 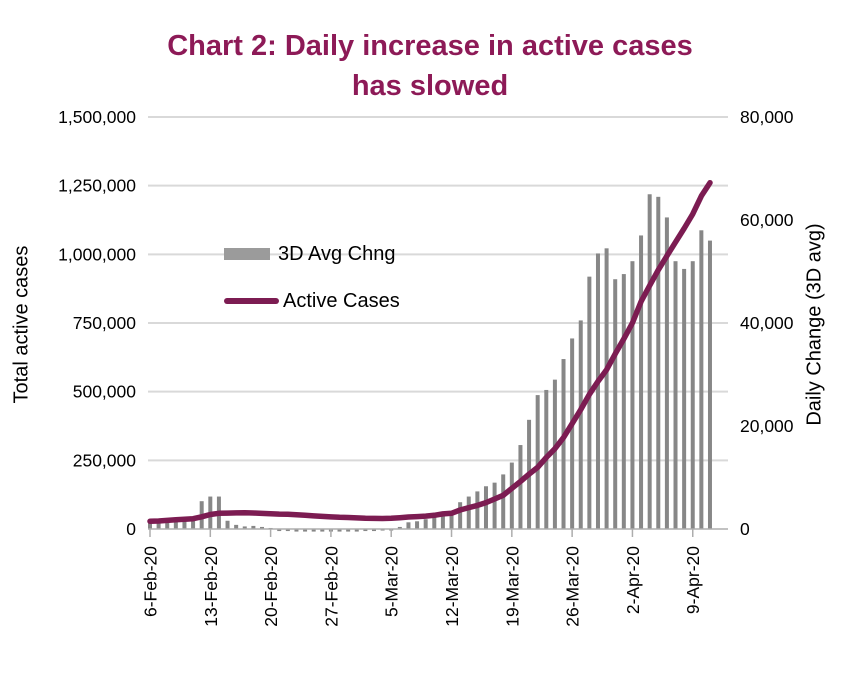 I want to click on left-tick-label: 1,000,000, so click(x=97, y=254).